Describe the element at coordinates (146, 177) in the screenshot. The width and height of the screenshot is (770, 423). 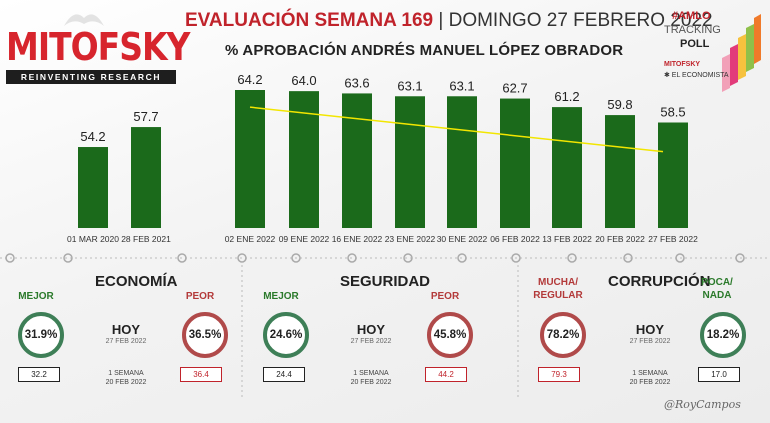
I see `bar-28-feb-2021` at that location.